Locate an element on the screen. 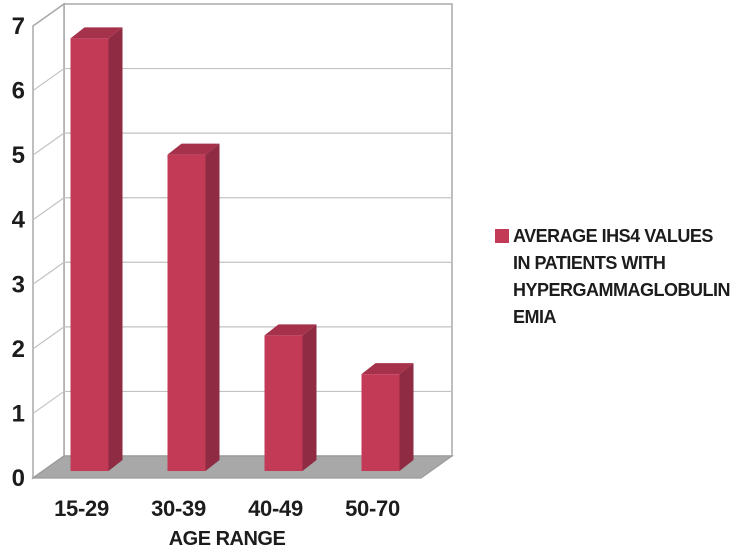 The width and height of the screenshot is (750, 557). legend-label-line: IN PATIENTS WITH is located at coordinates (589, 263).